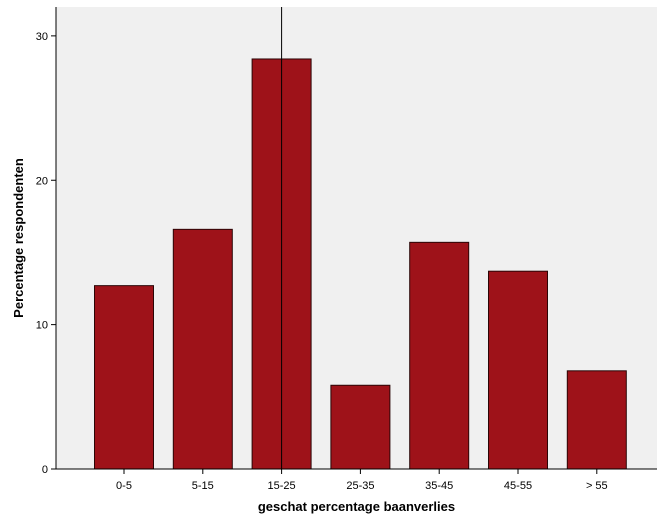 This screenshot has height=523, width=659. Describe the element at coordinates (439, 486) in the screenshot. I see `x-tick-label: 35-45` at that location.